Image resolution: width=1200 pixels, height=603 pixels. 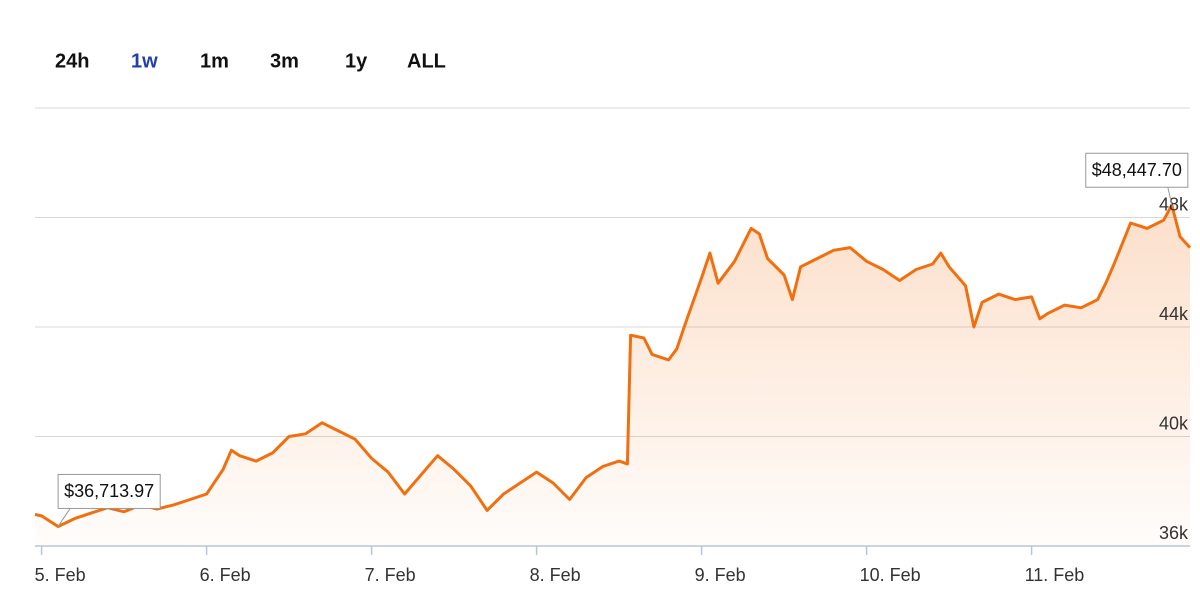 I want to click on range-button: 24h, so click(x=72, y=61).